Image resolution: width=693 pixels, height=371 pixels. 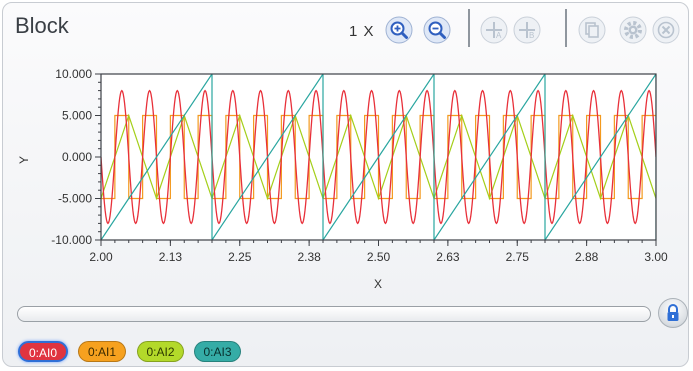 I want to click on y-tick-label: -10.000, so click(x=71, y=240).